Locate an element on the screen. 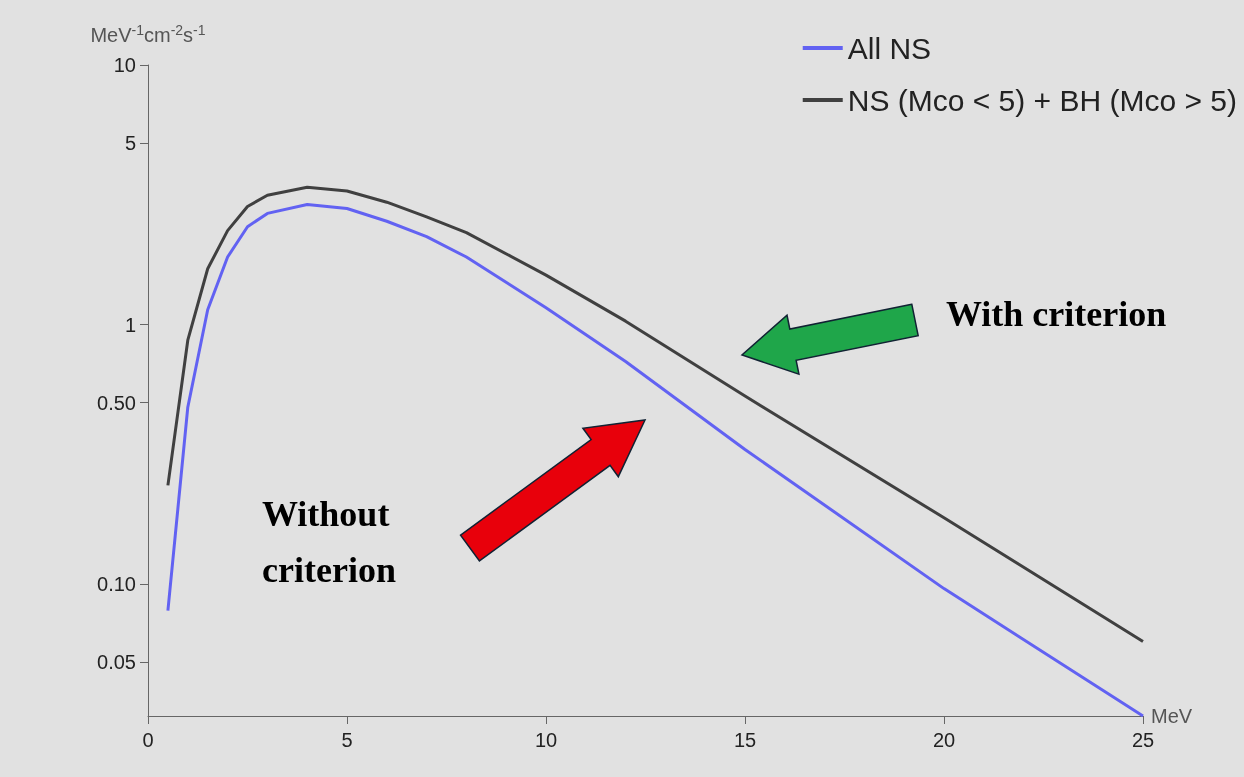 Image resolution: width=1244 pixels, height=777 pixels. y-tick-label: 10 is located at coordinates (124, 65).